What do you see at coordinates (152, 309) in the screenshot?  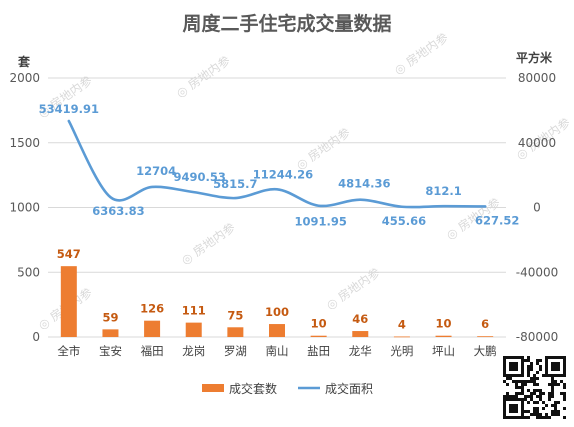 I see `bar-value-label: 126` at bounding box center [152, 309].